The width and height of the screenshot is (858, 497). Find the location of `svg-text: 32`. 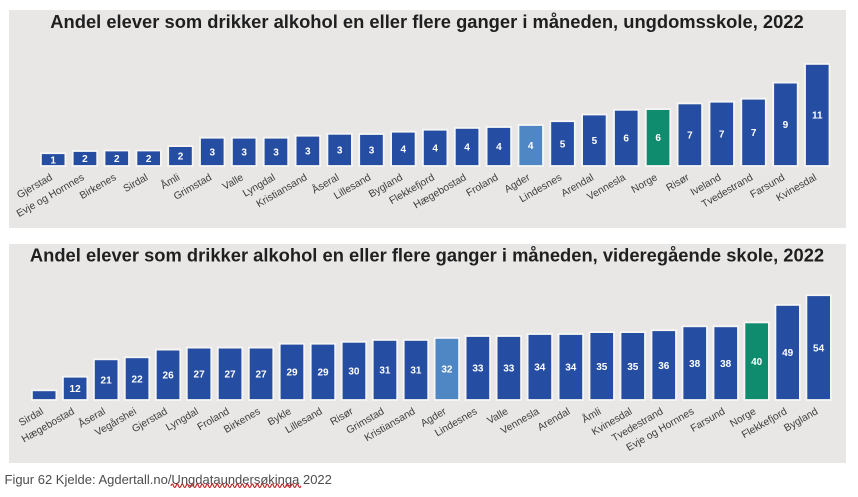

svg-text: 32 is located at coordinates (447, 370).